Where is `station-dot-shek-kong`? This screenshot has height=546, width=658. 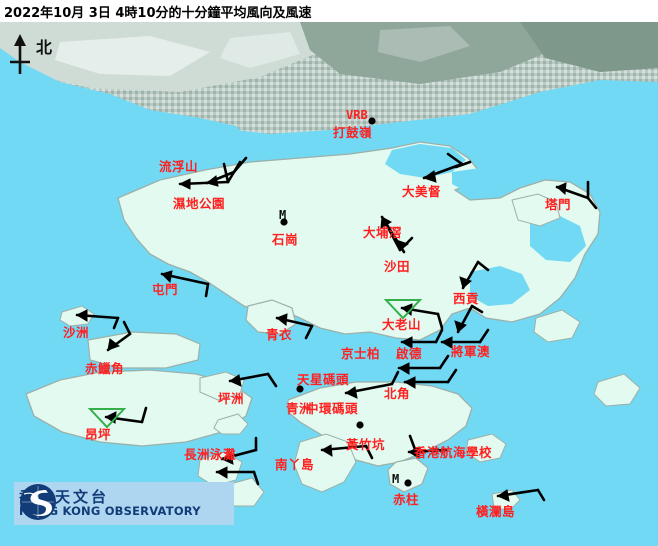
station-dot-shek-kong is located at coordinates (284, 222).